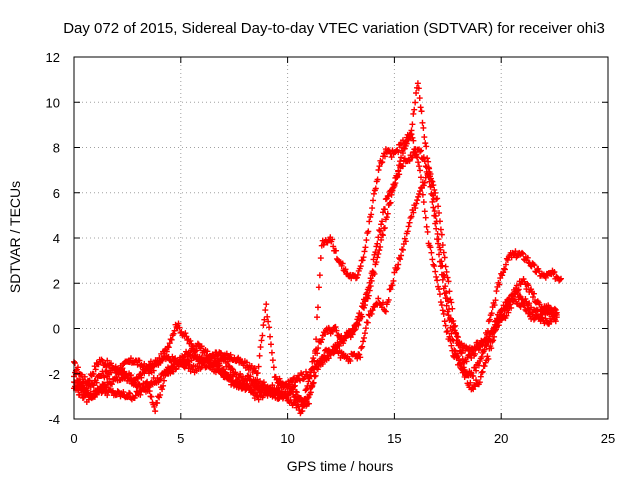  I want to click on y-tick-label: 12, so click(53, 57).